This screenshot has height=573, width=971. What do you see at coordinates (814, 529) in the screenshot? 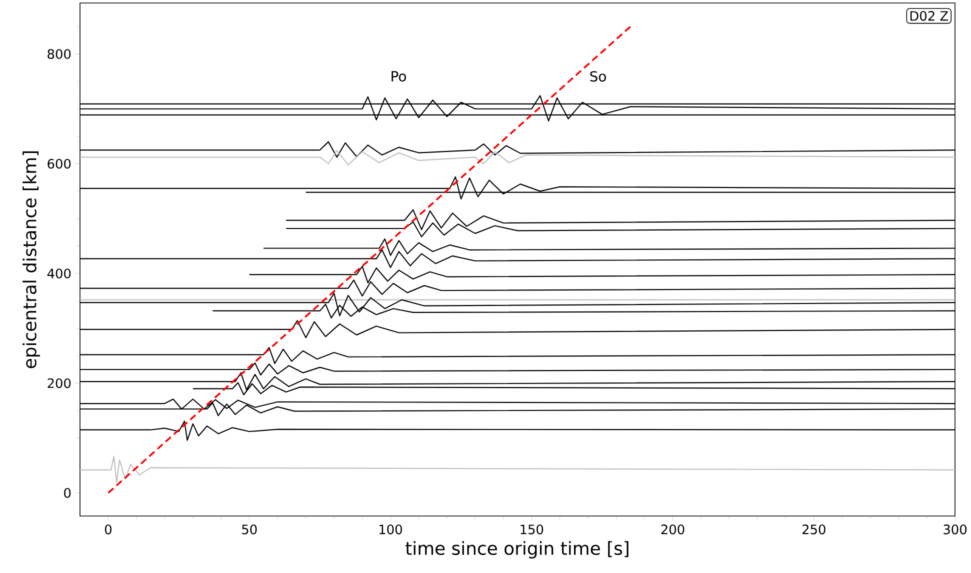
I see `x-tick-label: 250` at bounding box center [814, 529].